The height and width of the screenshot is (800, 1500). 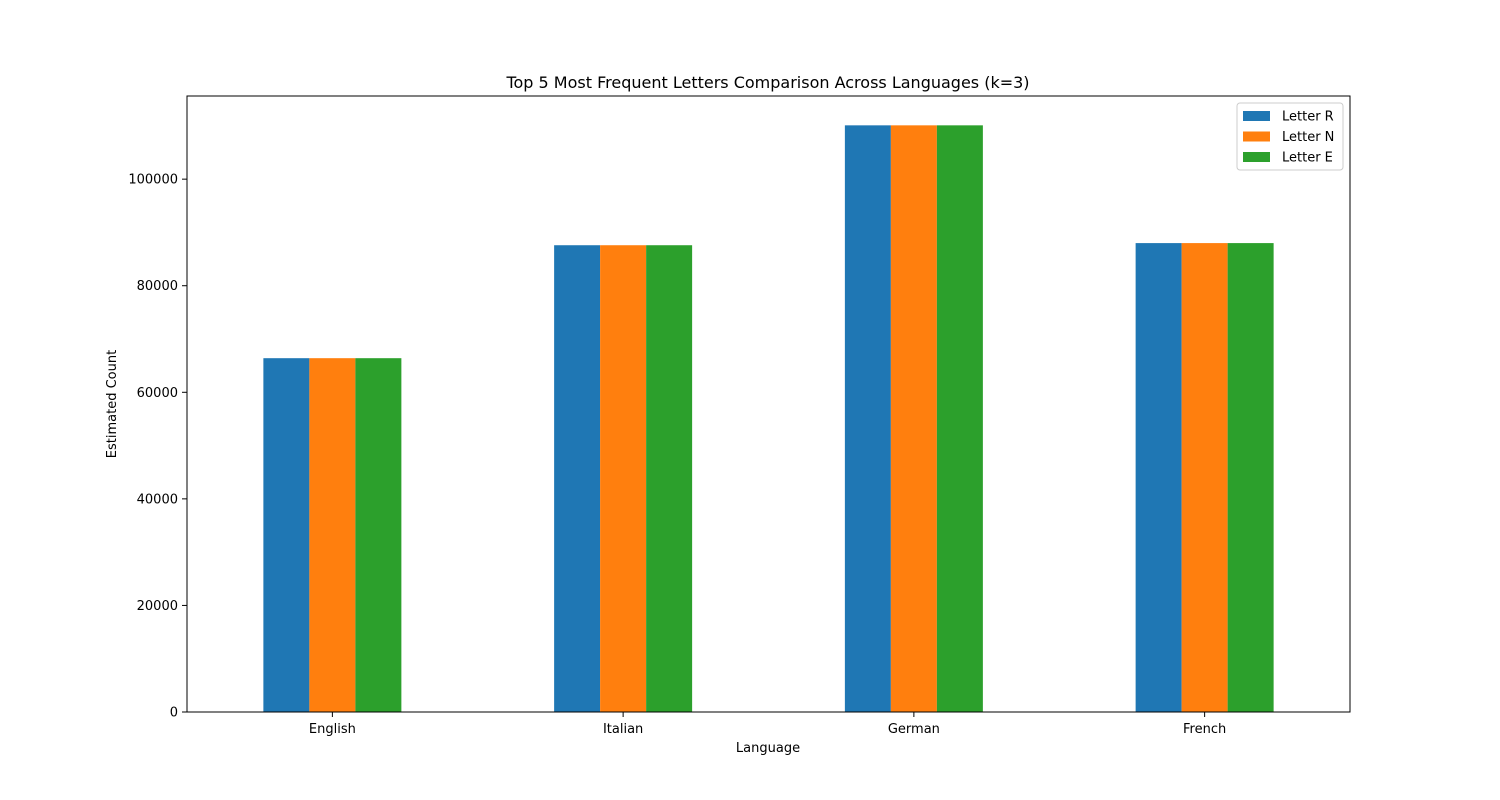 What do you see at coordinates (332, 535) in the screenshot?
I see `bar-english-letter-n` at bounding box center [332, 535].